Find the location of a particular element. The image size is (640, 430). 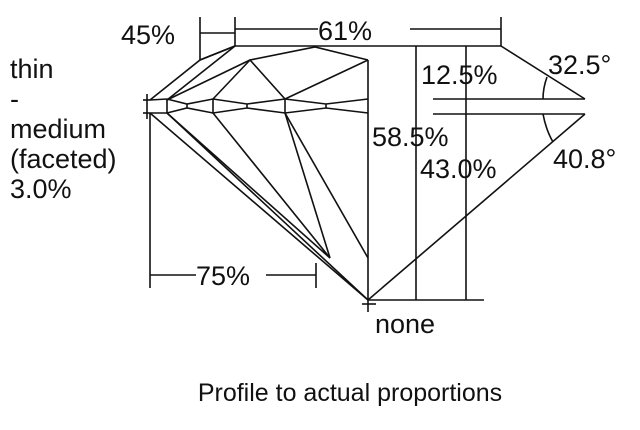

culet-label: none is located at coordinates (405, 324).